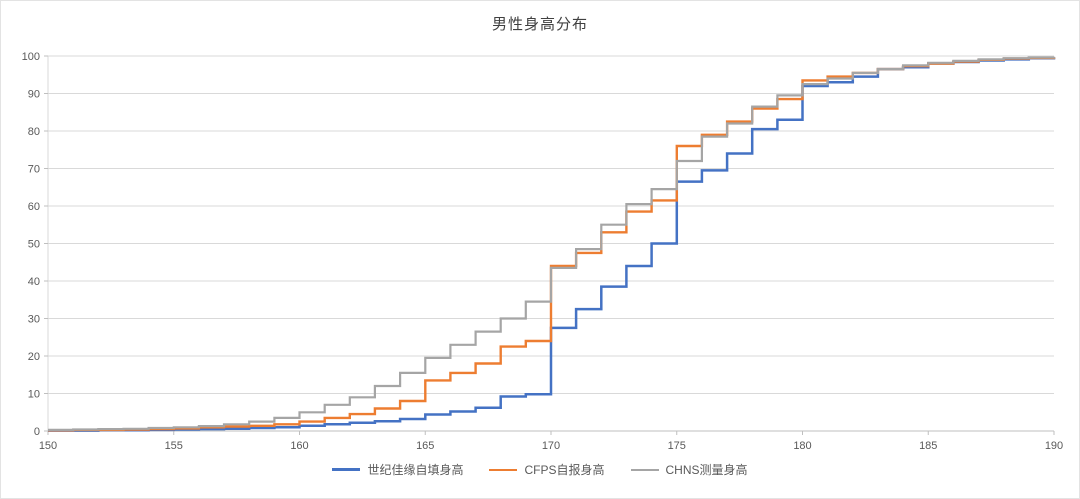 Image resolution: width=1080 pixels, height=499 pixels. What do you see at coordinates (928, 446) in the screenshot?
I see `x-tick-label: 185` at bounding box center [928, 446].